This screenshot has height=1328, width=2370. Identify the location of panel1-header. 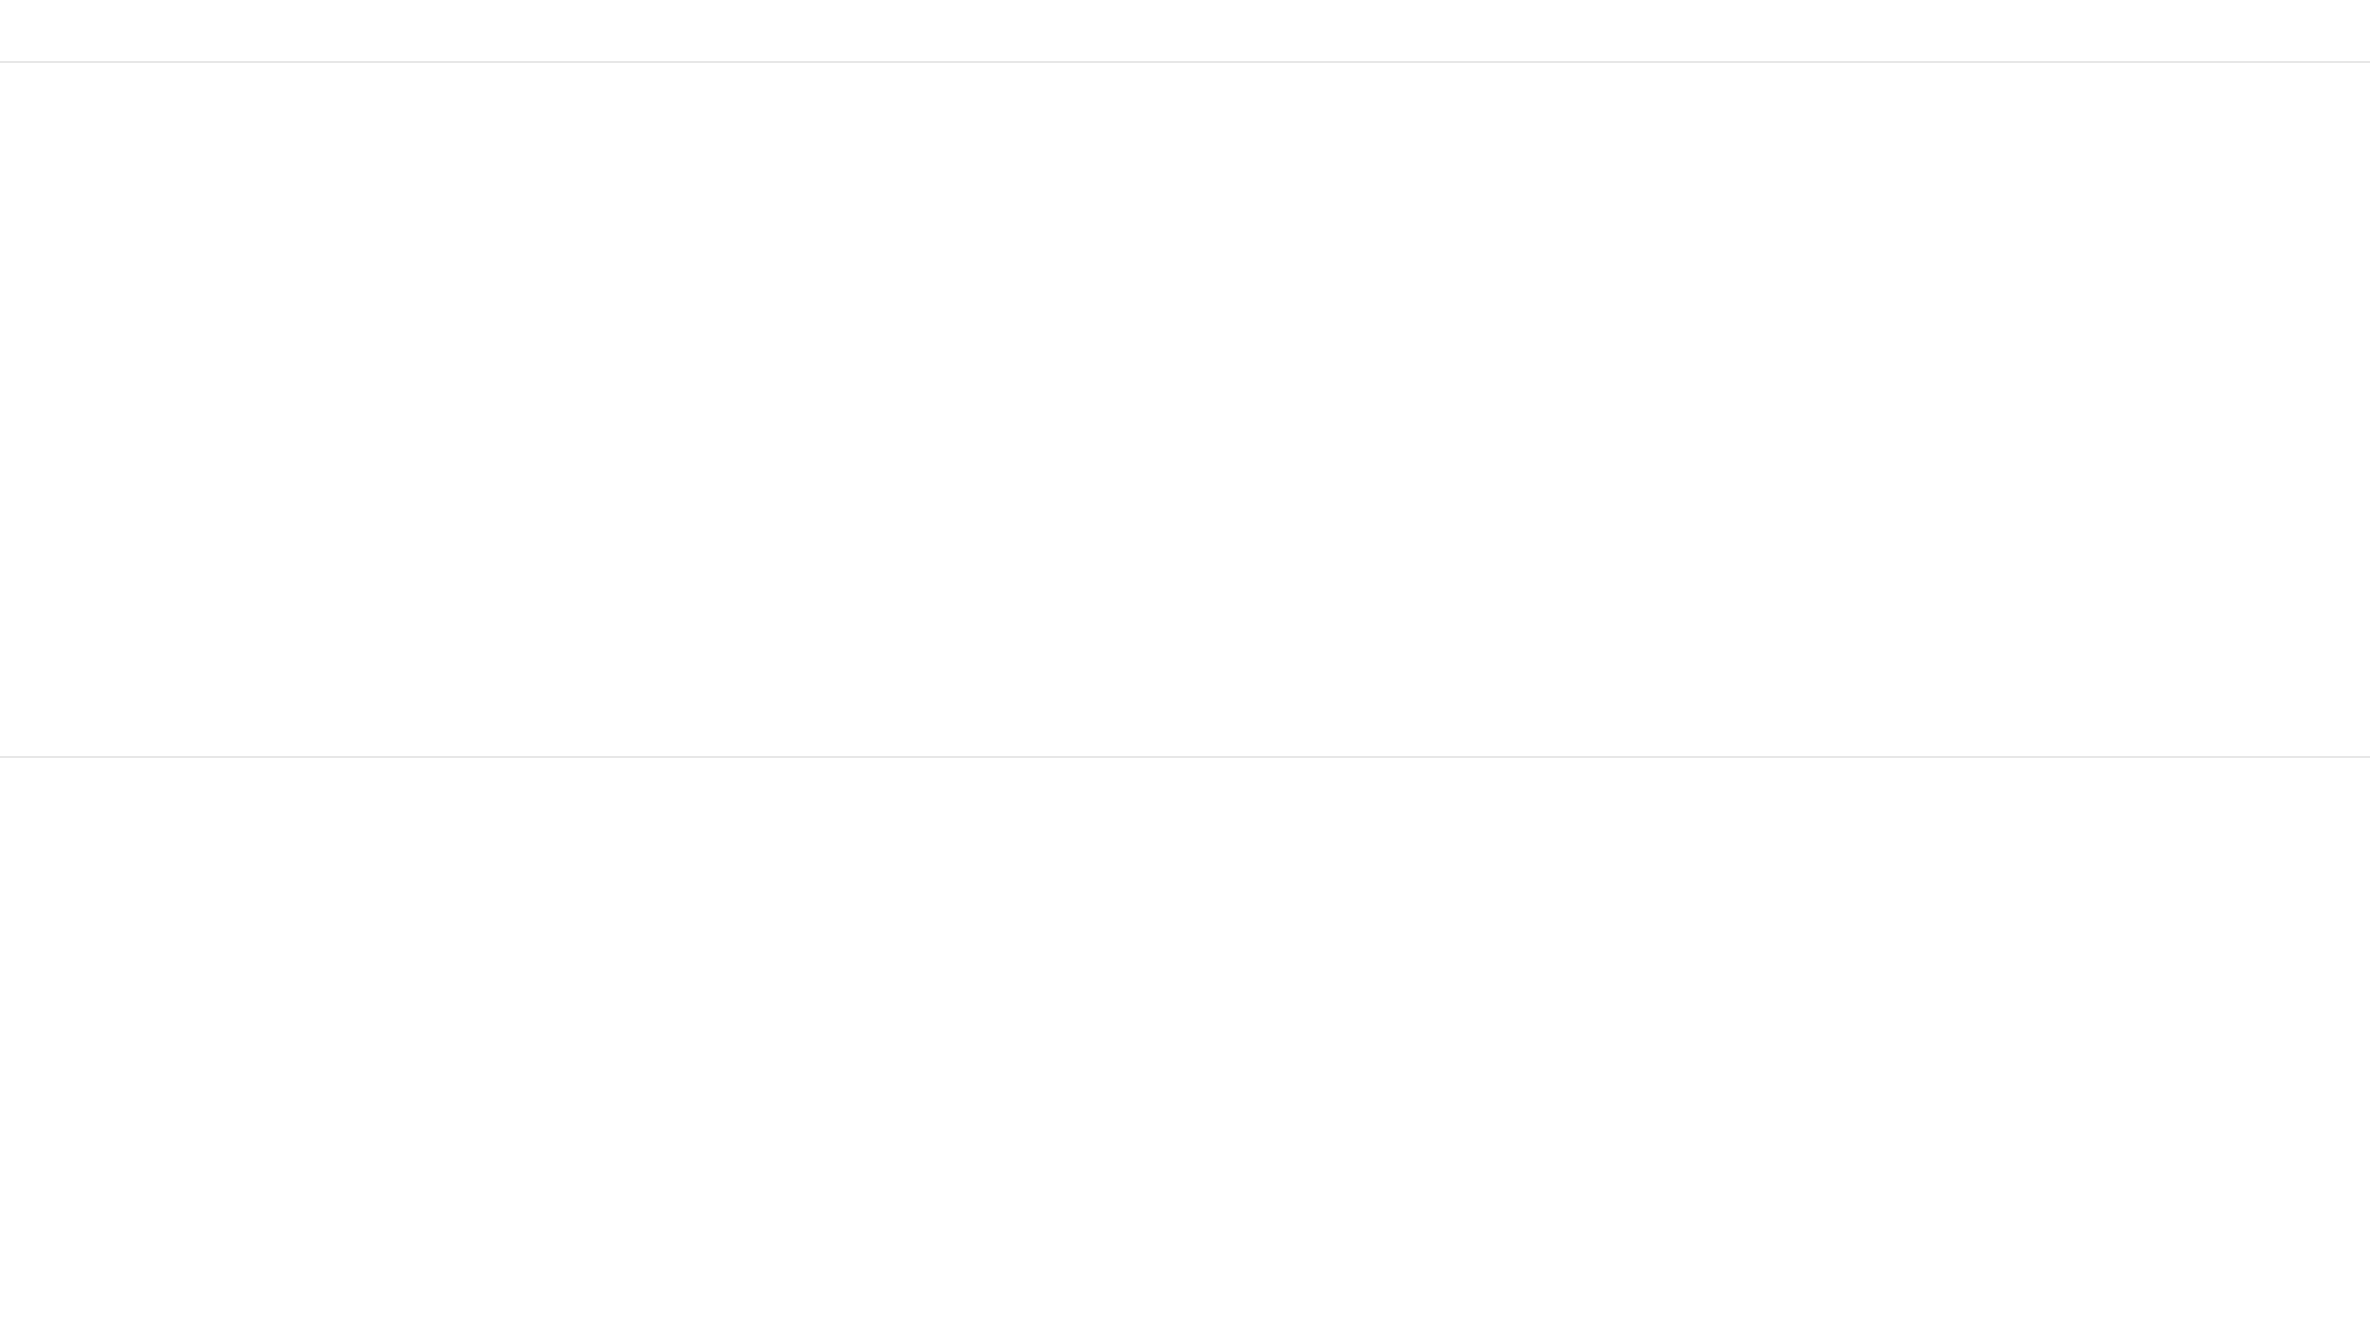
(1185, 31).